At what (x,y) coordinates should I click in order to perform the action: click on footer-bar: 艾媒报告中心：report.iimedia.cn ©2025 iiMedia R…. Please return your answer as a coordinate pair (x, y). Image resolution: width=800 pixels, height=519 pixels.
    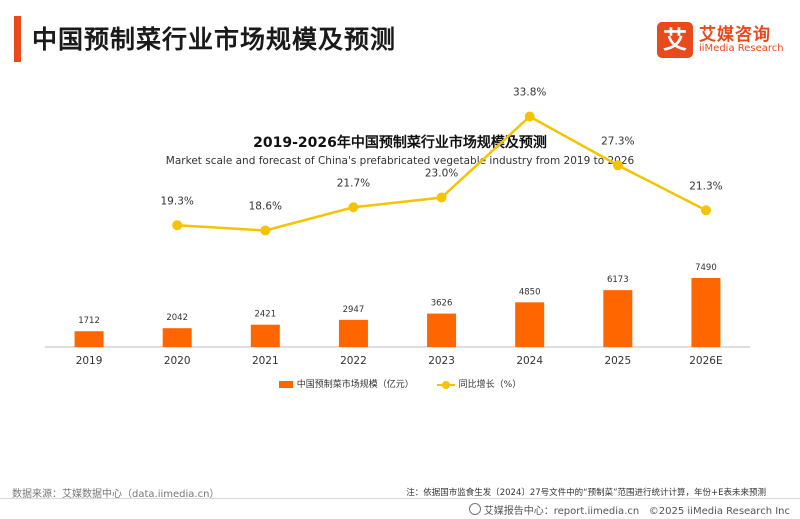
    Looking at the image, I should click on (629, 509).